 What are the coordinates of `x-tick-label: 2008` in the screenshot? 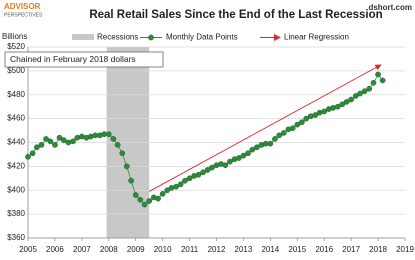 It's located at (109, 249).